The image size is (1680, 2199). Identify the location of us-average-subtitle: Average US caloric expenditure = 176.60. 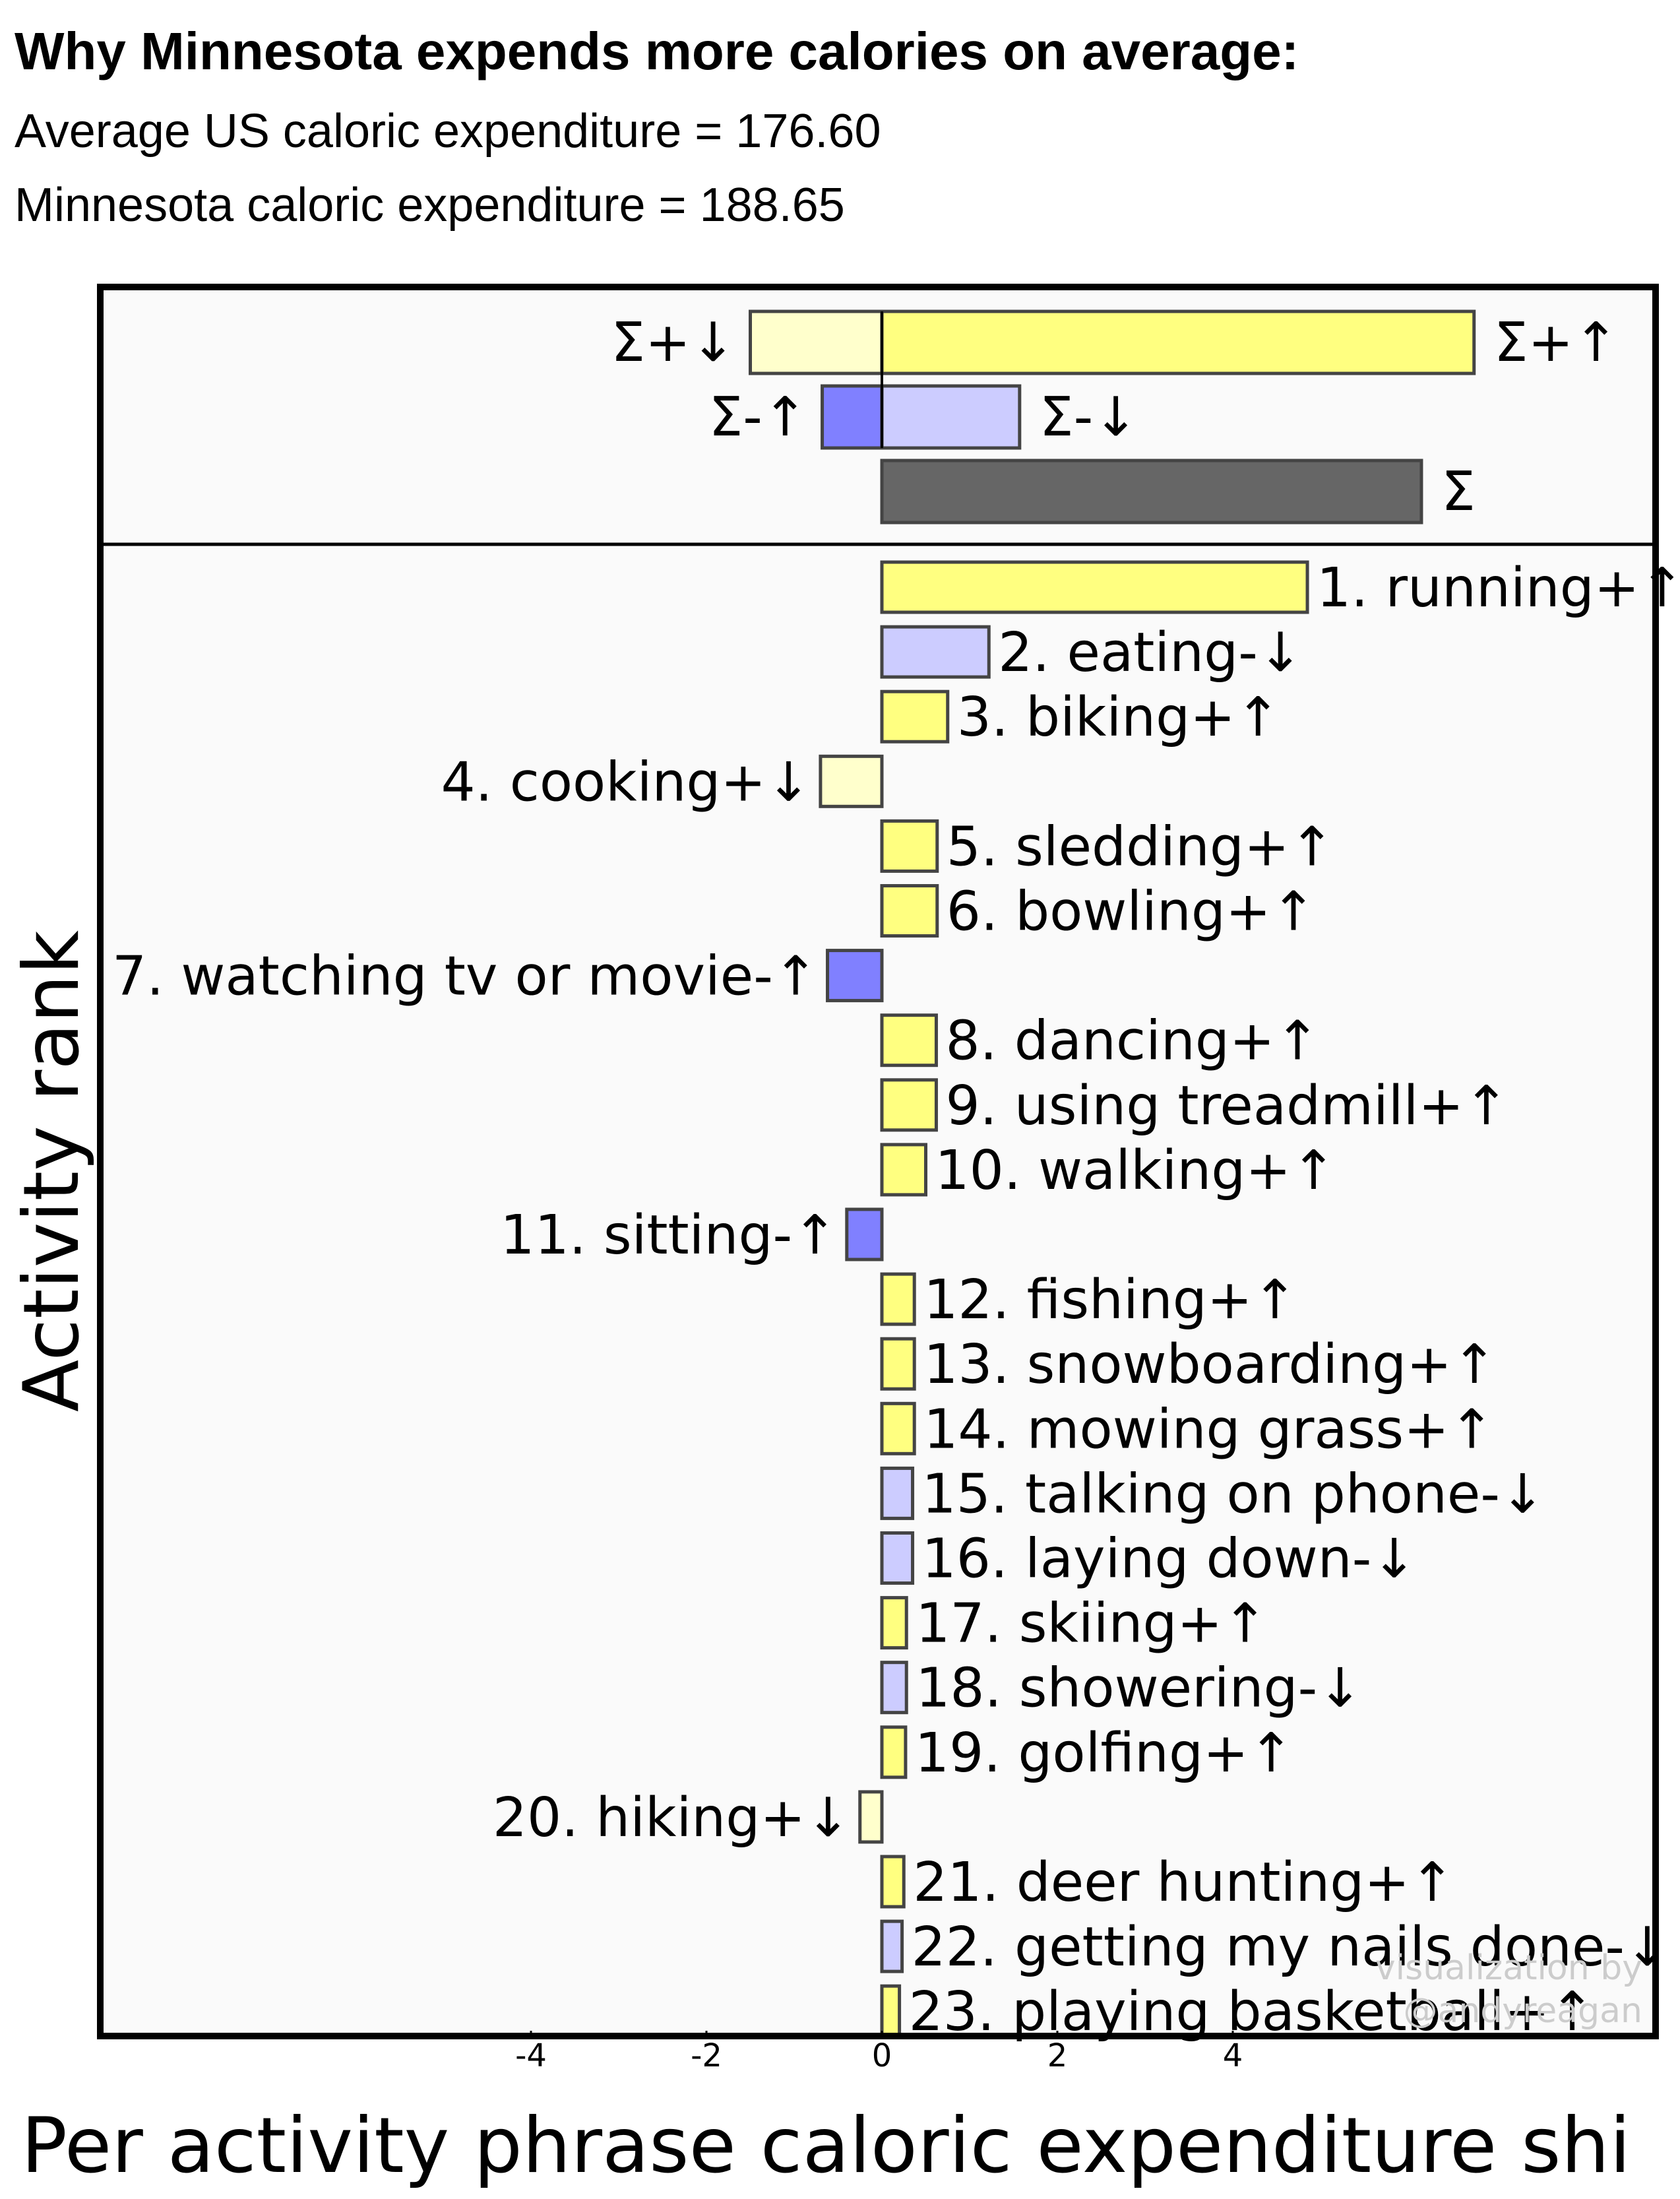
(448, 131).